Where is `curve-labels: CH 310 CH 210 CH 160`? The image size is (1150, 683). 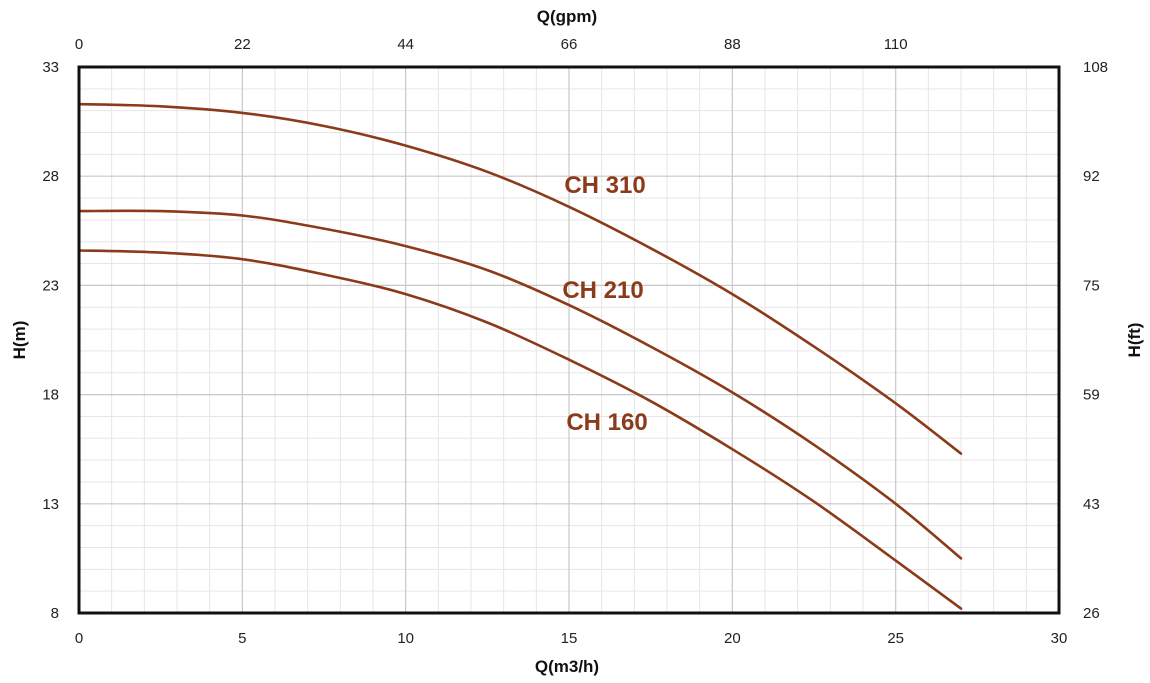 curve-labels: CH 310 CH 210 CH 160 is located at coordinates (604, 304).